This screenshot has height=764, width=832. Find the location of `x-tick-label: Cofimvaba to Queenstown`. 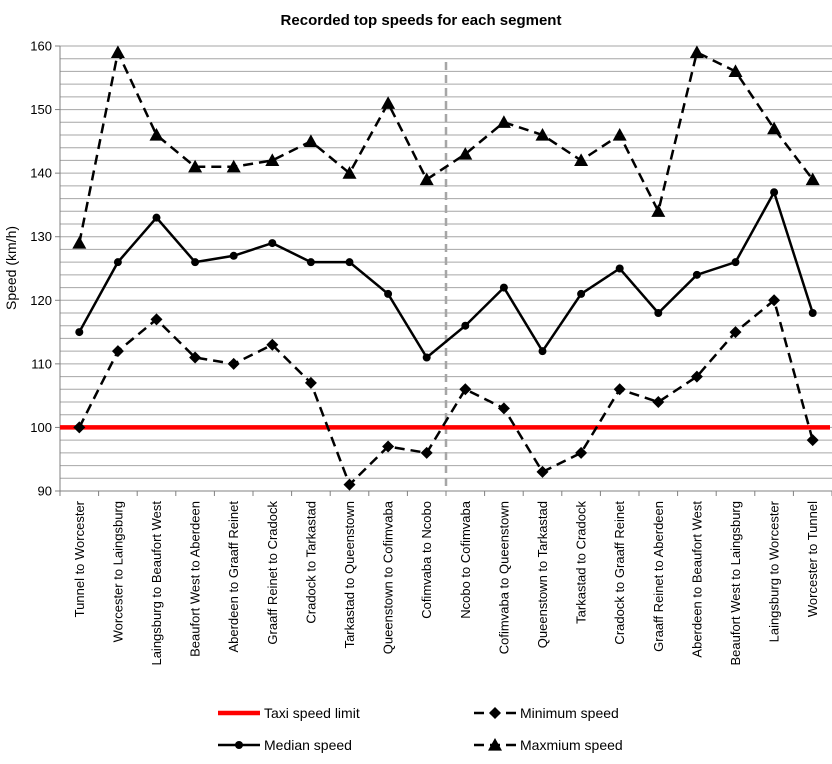

x-tick-label: Cofimvaba to Queenstown is located at coordinates (503, 577).